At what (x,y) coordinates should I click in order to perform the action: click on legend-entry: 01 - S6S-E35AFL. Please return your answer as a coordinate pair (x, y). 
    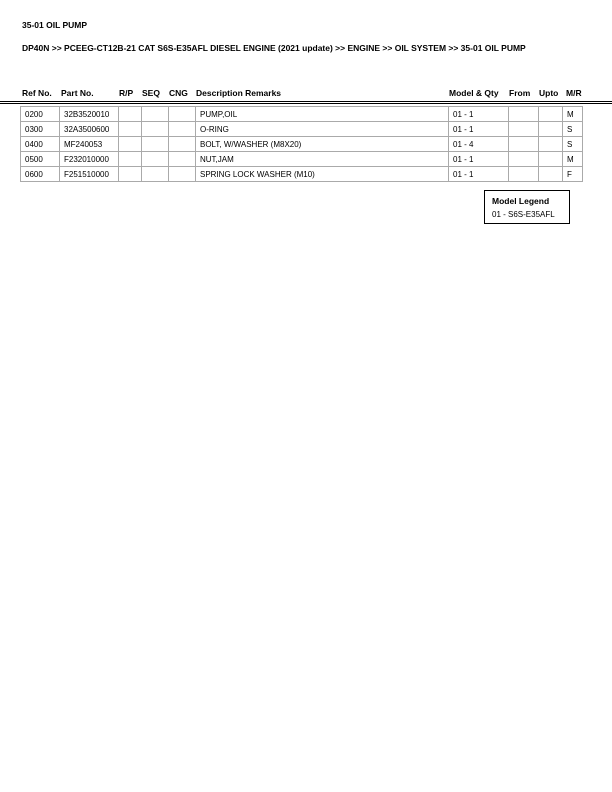
    Looking at the image, I should click on (523, 214).